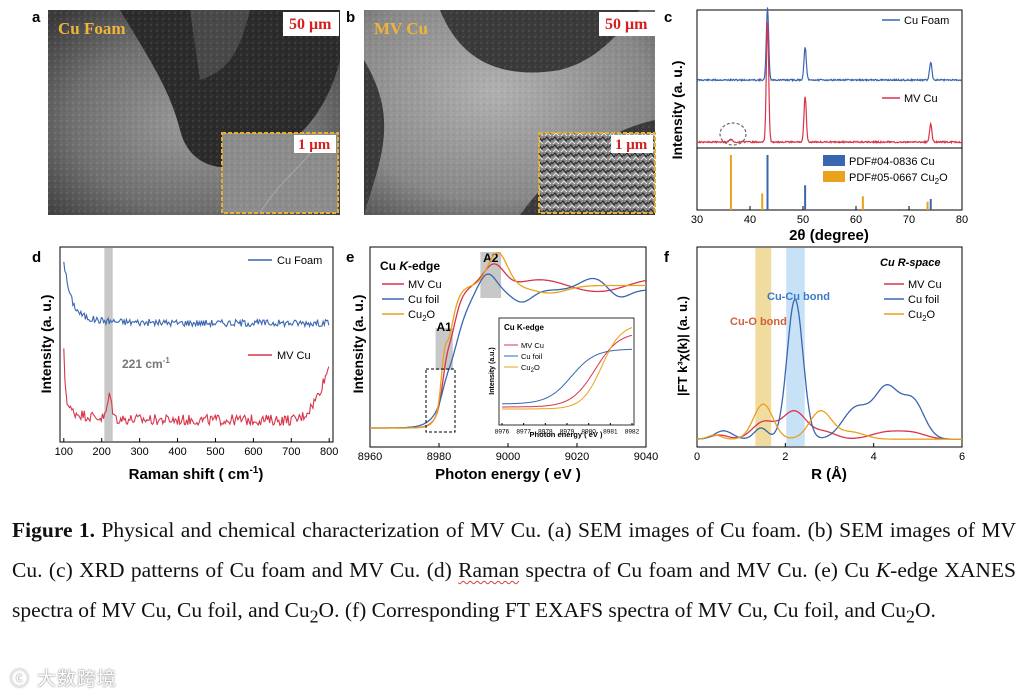  What do you see at coordinates (186, 112) in the screenshot?
I see `panel-a: a Cu Foam 50 μm 1 μm` at bounding box center [186, 112].